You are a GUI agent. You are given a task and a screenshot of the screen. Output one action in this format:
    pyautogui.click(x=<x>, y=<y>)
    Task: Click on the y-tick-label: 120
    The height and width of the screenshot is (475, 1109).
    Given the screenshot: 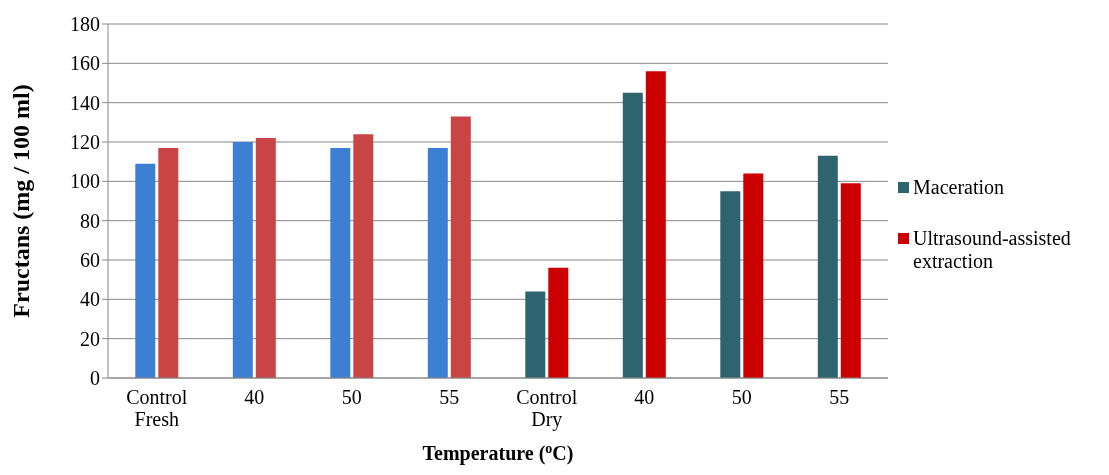 What is the action you would take?
    pyautogui.click(x=85, y=142)
    